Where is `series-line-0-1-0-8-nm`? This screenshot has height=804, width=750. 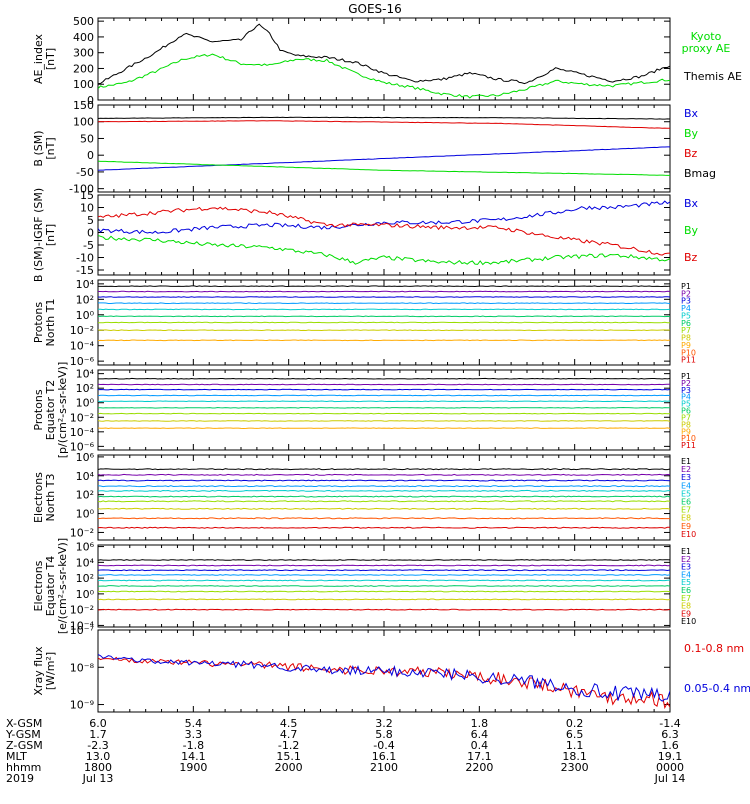 series-line-0-1-0-8-nm is located at coordinates (384, 683).